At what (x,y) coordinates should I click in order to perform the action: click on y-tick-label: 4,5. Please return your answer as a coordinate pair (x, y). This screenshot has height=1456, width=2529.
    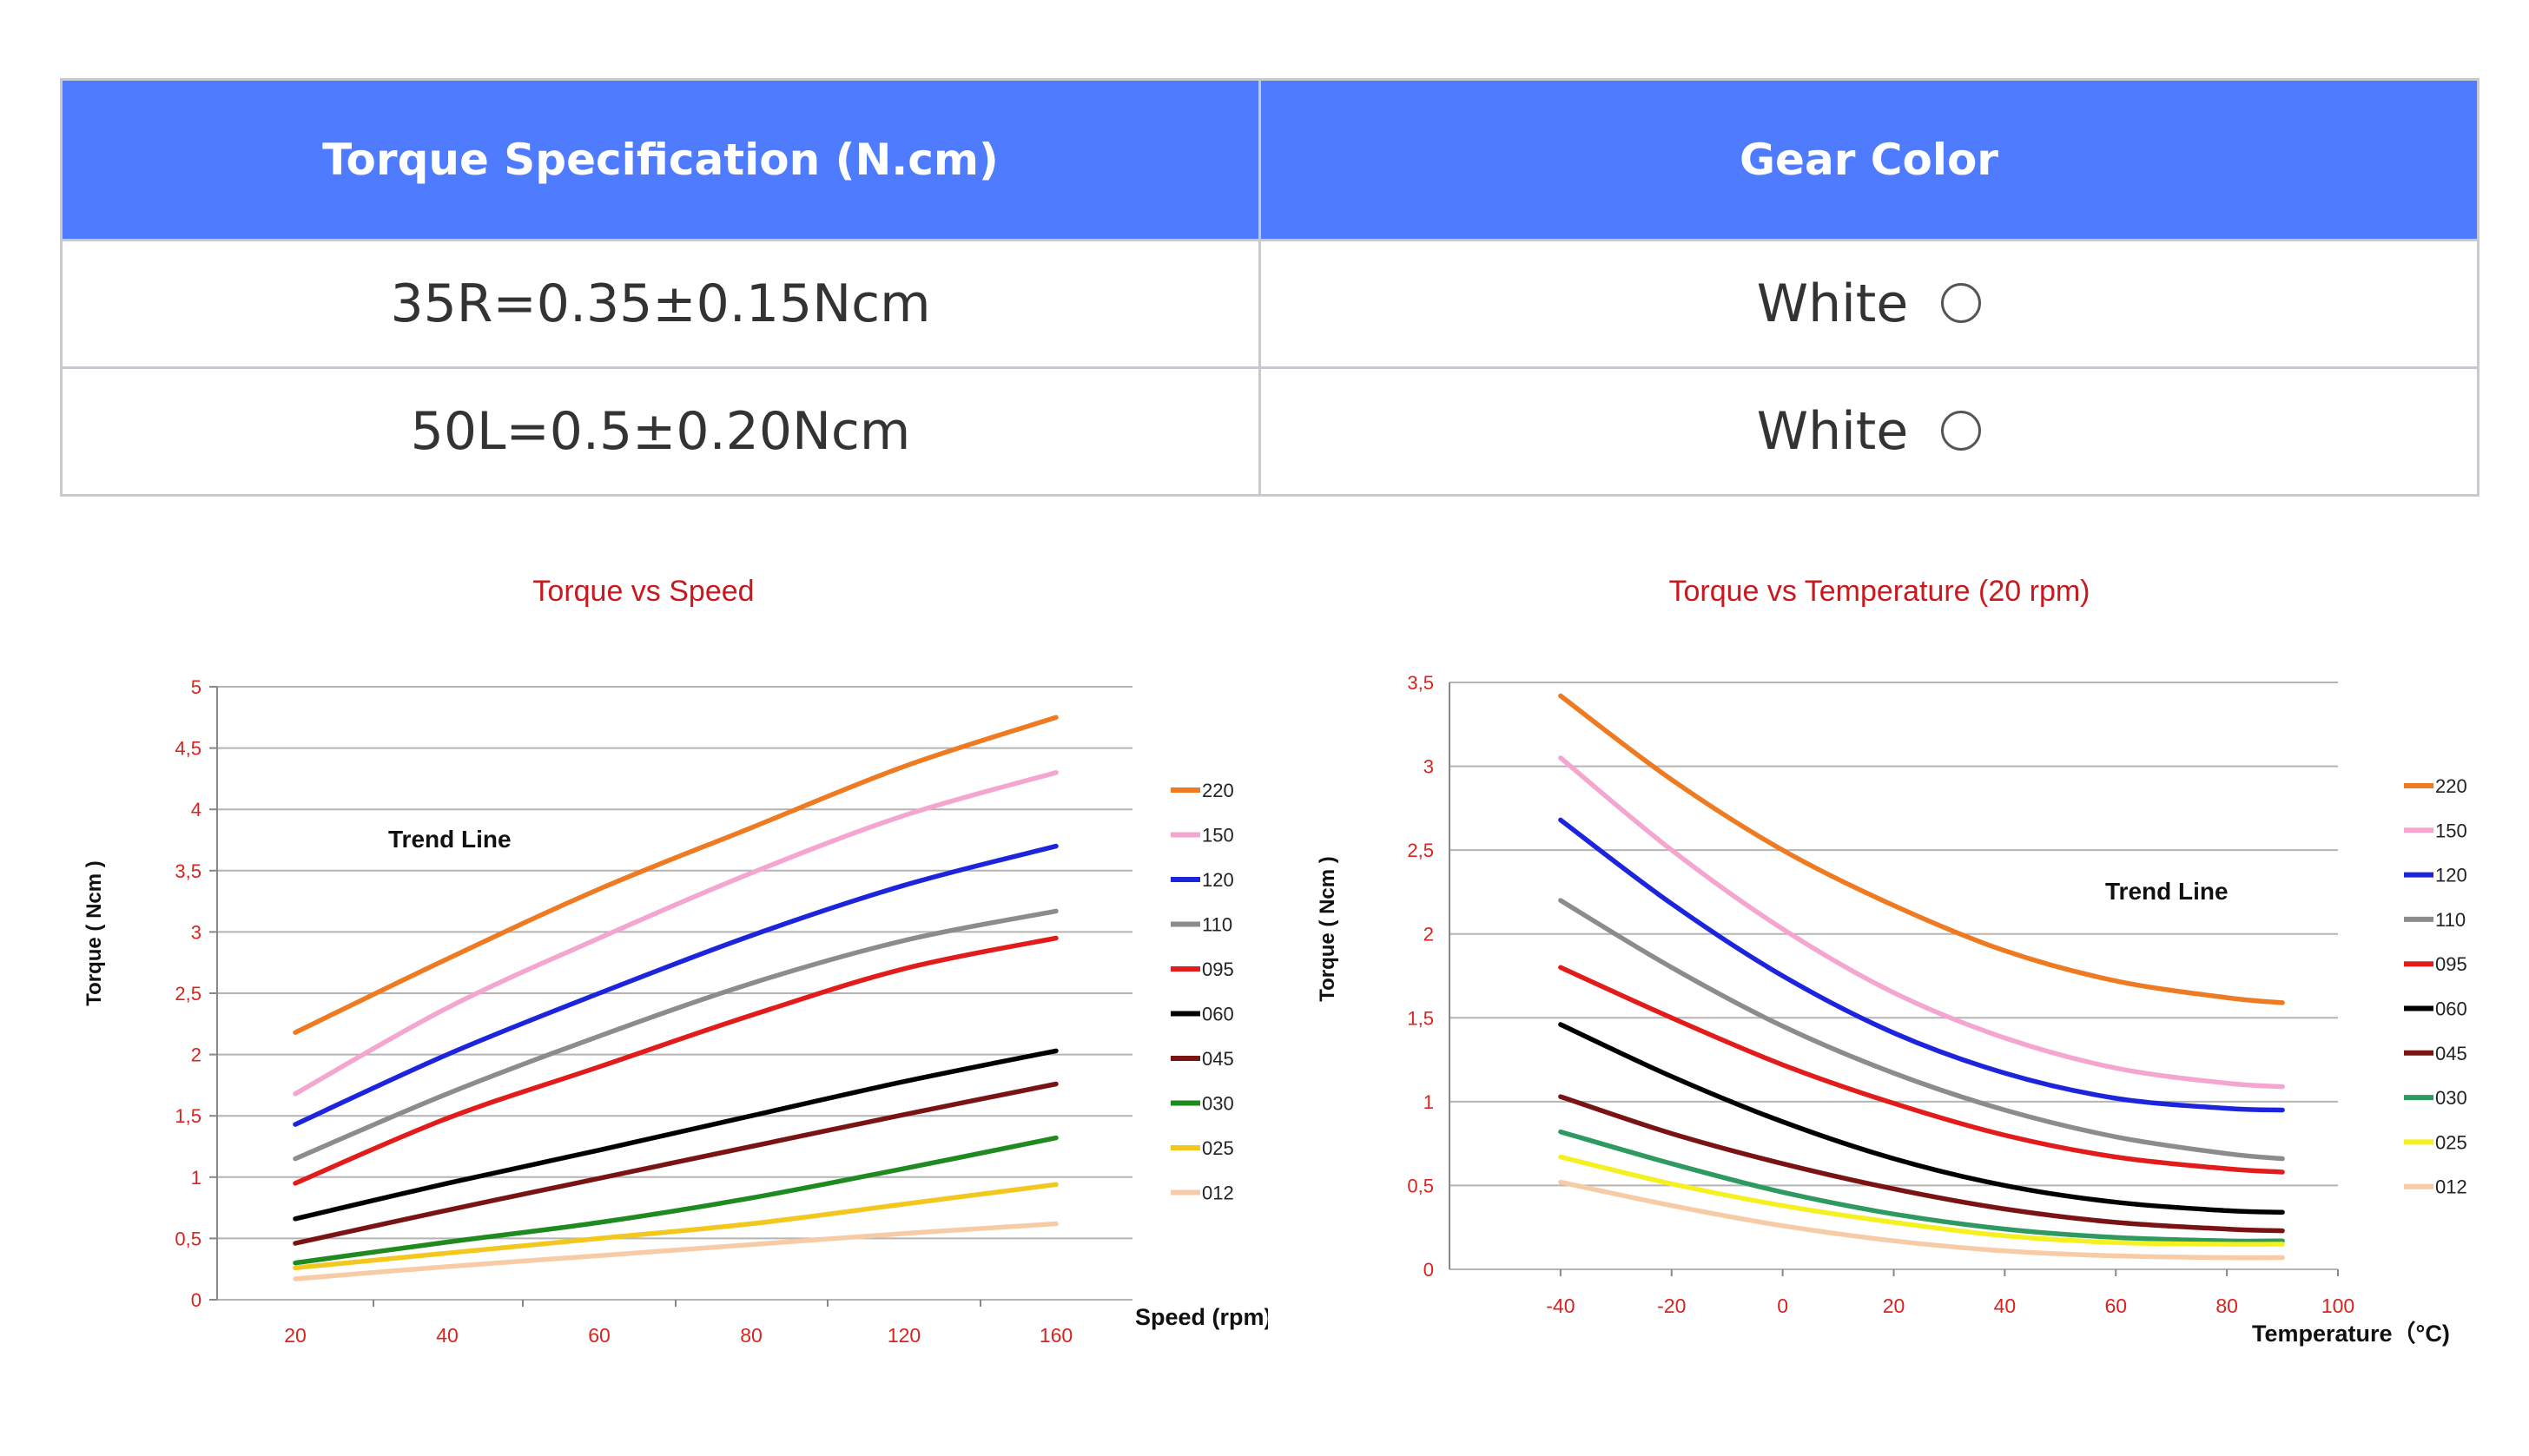
    Looking at the image, I should click on (188, 749).